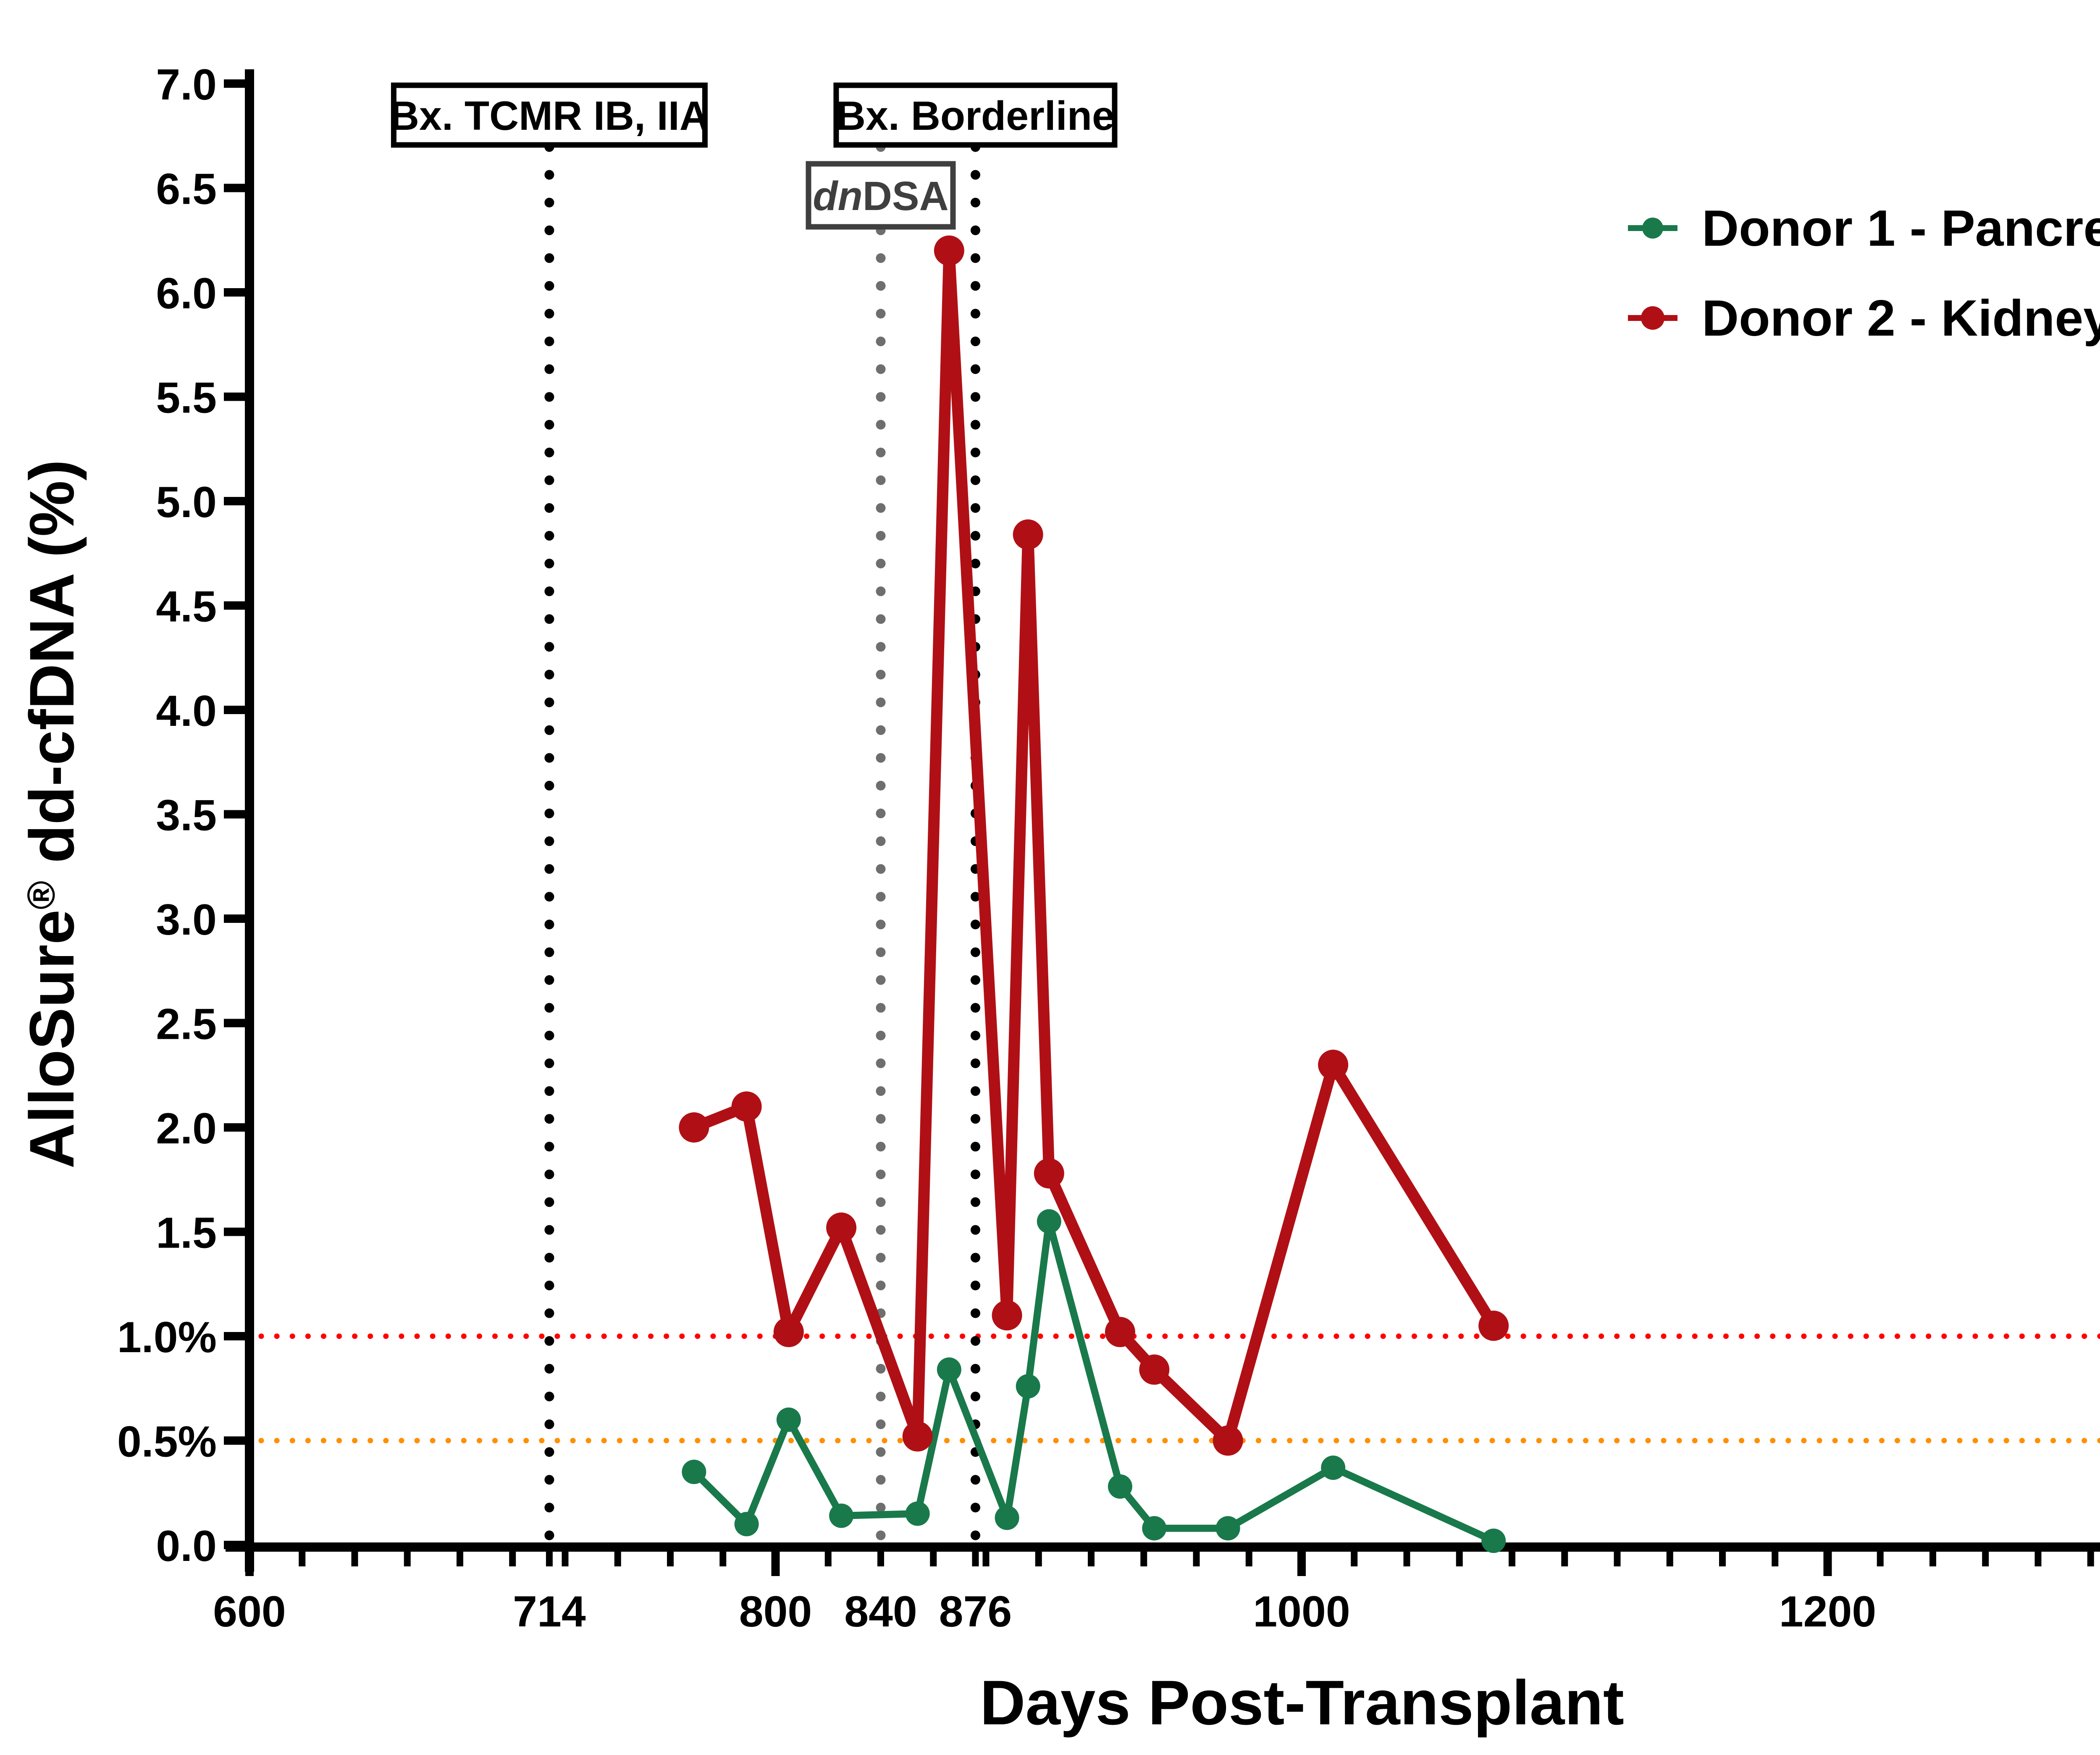 The height and width of the screenshot is (1755, 2100). Describe the element at coordinates (186, 1233) in the screenshot. I see `y-tick-label: 1.5` at that location.